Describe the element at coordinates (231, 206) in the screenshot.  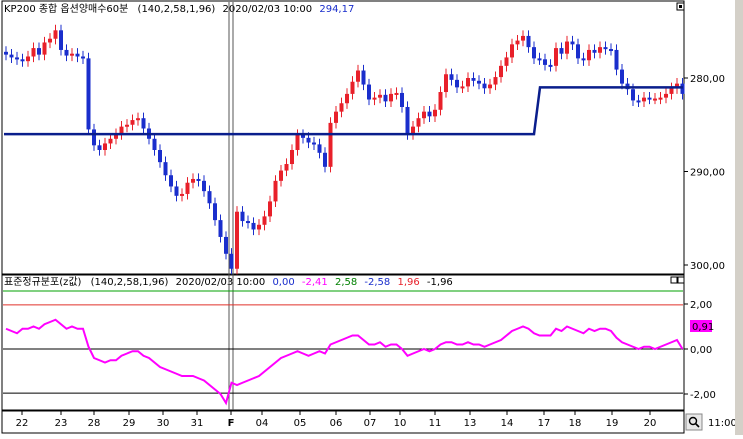
I see `crosshair-cursor` at that location.